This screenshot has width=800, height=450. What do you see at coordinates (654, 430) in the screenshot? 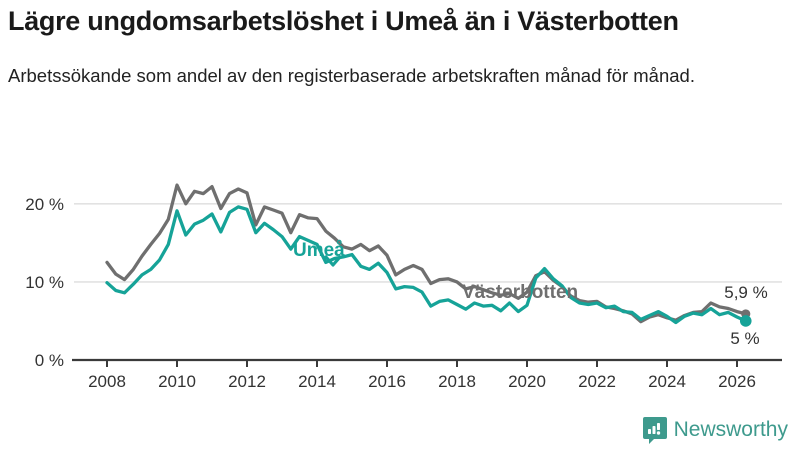
I see `newsworthy-bubble-chart-icon` at bounding box center [654, 430].